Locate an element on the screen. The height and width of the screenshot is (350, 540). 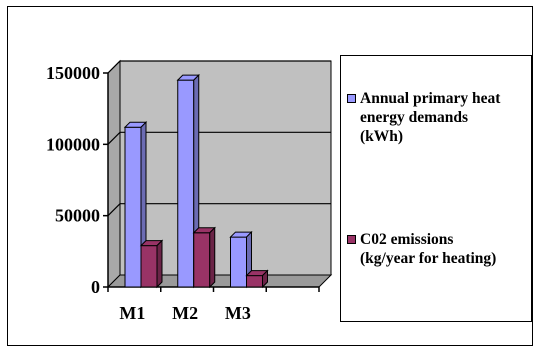
x-tick-label: M3 is located at coordinates (238, 313).